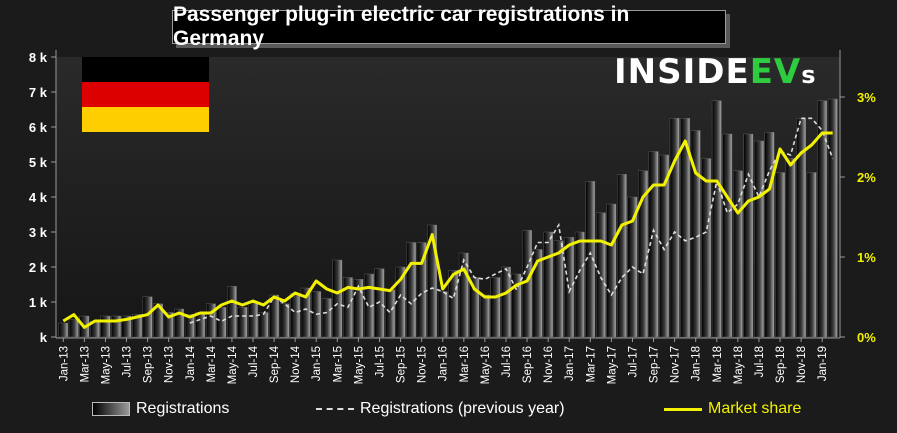  I want to click on legend-previous-year-label: Registrations (previous year), so click(462, 408).